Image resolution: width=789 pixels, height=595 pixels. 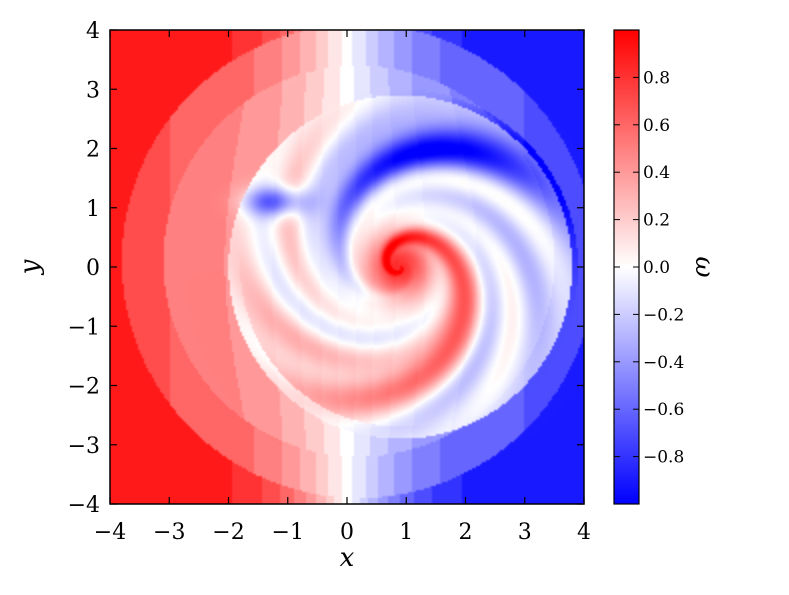 I want to click on y-tick-label: 4, so click(x=93, y=31).